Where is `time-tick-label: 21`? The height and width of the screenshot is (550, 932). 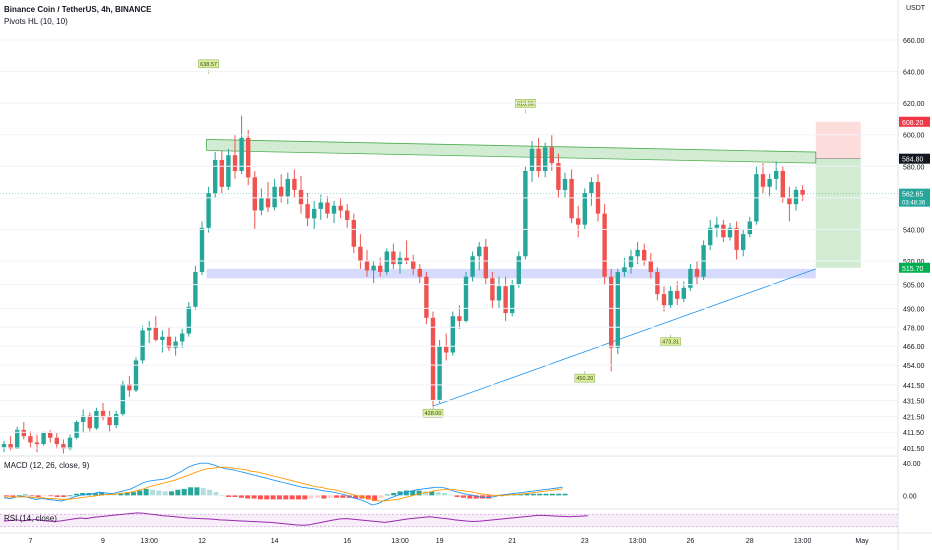
time-tick-label: 21 is located at coordinates (512, 541).